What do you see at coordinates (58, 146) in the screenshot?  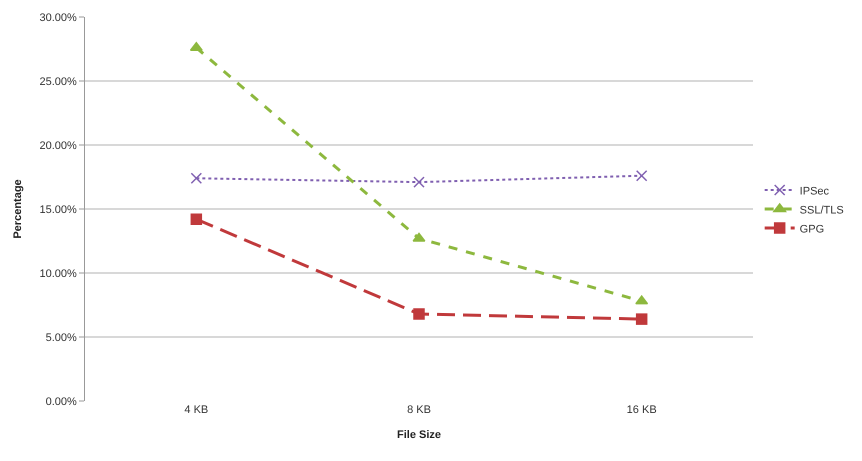 I see `y-tick-label: 20.00%` at bounding box center [58, 146].